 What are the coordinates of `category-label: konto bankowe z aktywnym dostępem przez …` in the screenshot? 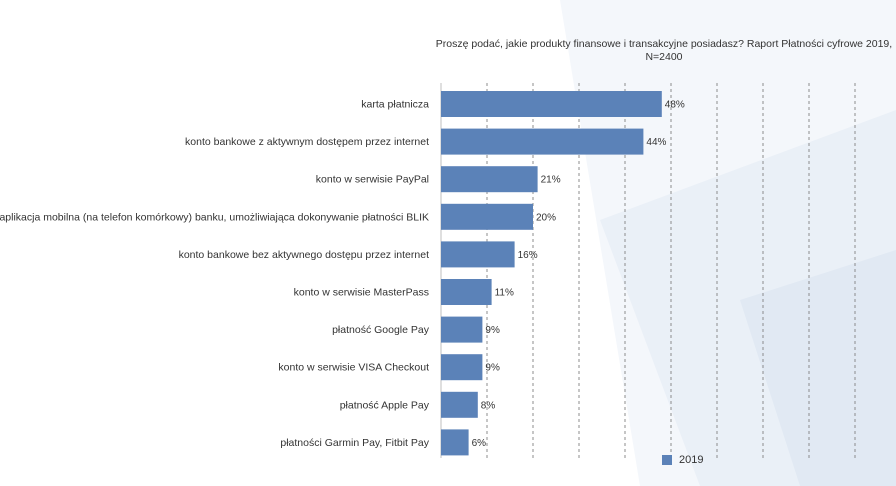 It's located at (307, 142).